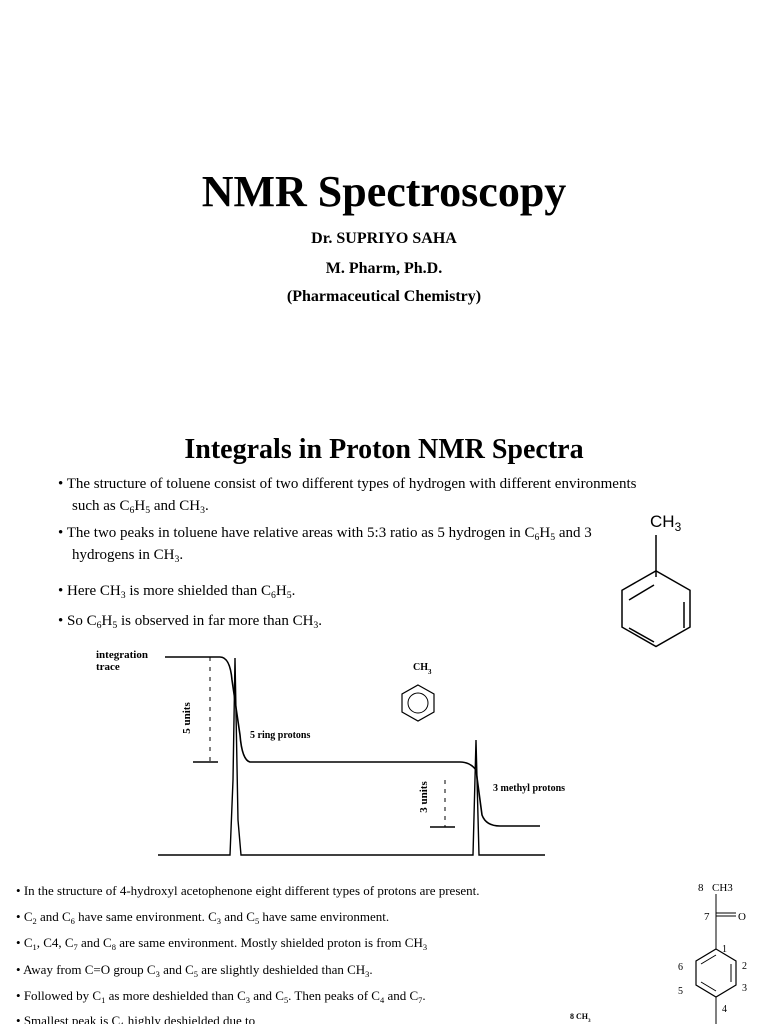 This screenshot has height=1024, width=768. Describe the element at coordinates (280, 735) in the screenshot. I see `peak-label: 5 ring protons` at that location.